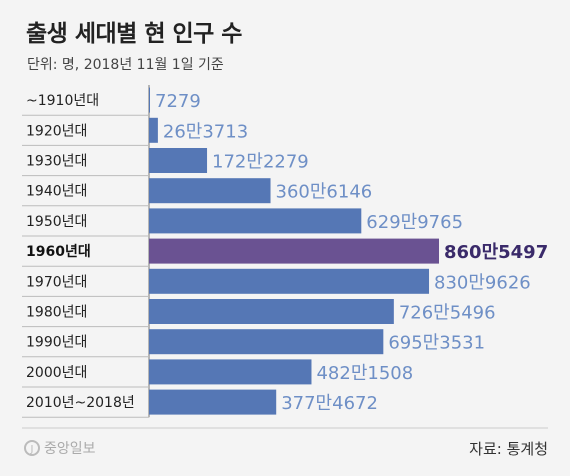 The width and height of the screenshot is (570, 476). I want to click on logo: J 중앙일보, so click(60, 448).